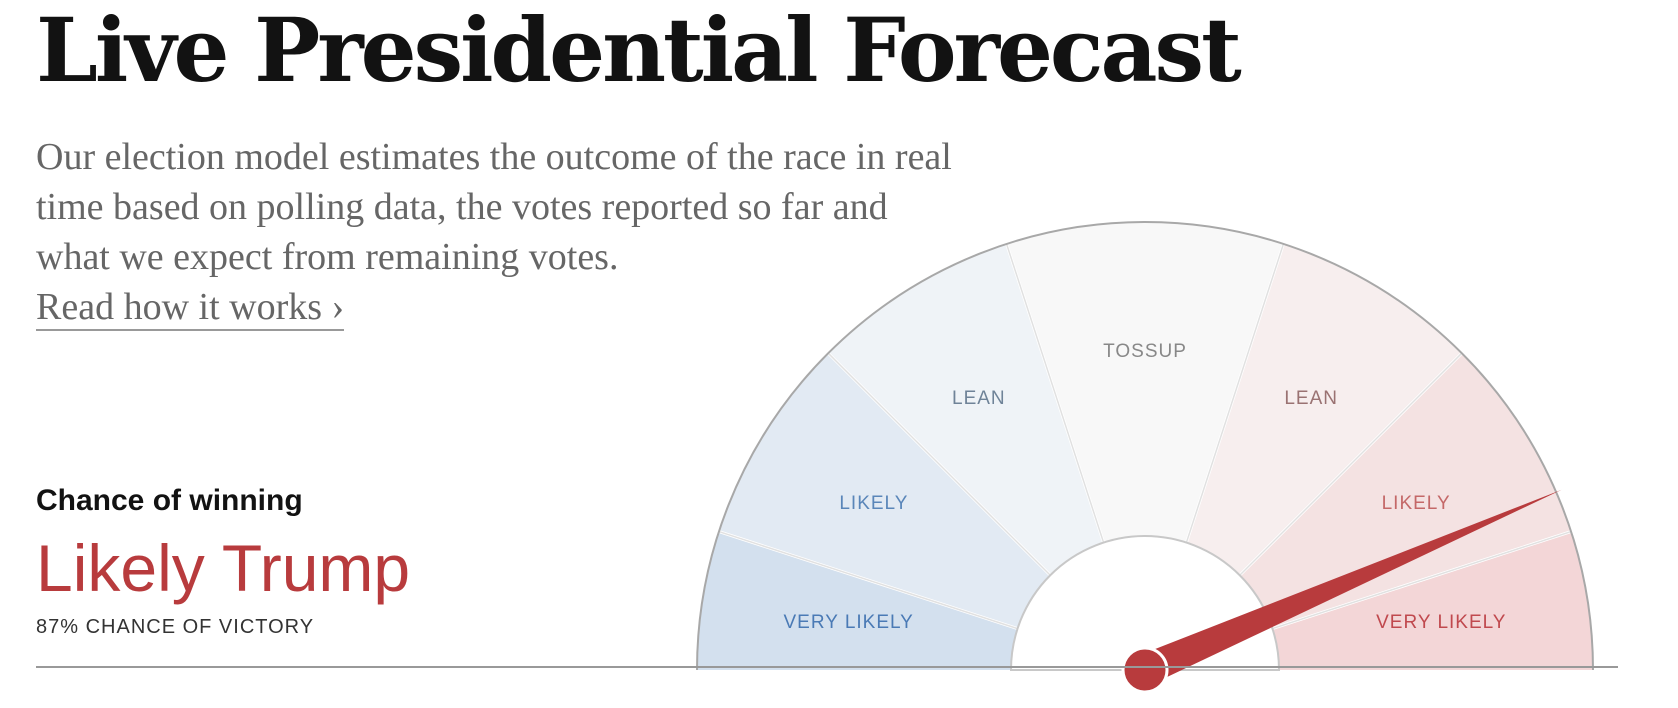  Describe the element at coordinates (1145, 351) in the screenshot. I see `gauge-label-3: TOSSUP` at that location.